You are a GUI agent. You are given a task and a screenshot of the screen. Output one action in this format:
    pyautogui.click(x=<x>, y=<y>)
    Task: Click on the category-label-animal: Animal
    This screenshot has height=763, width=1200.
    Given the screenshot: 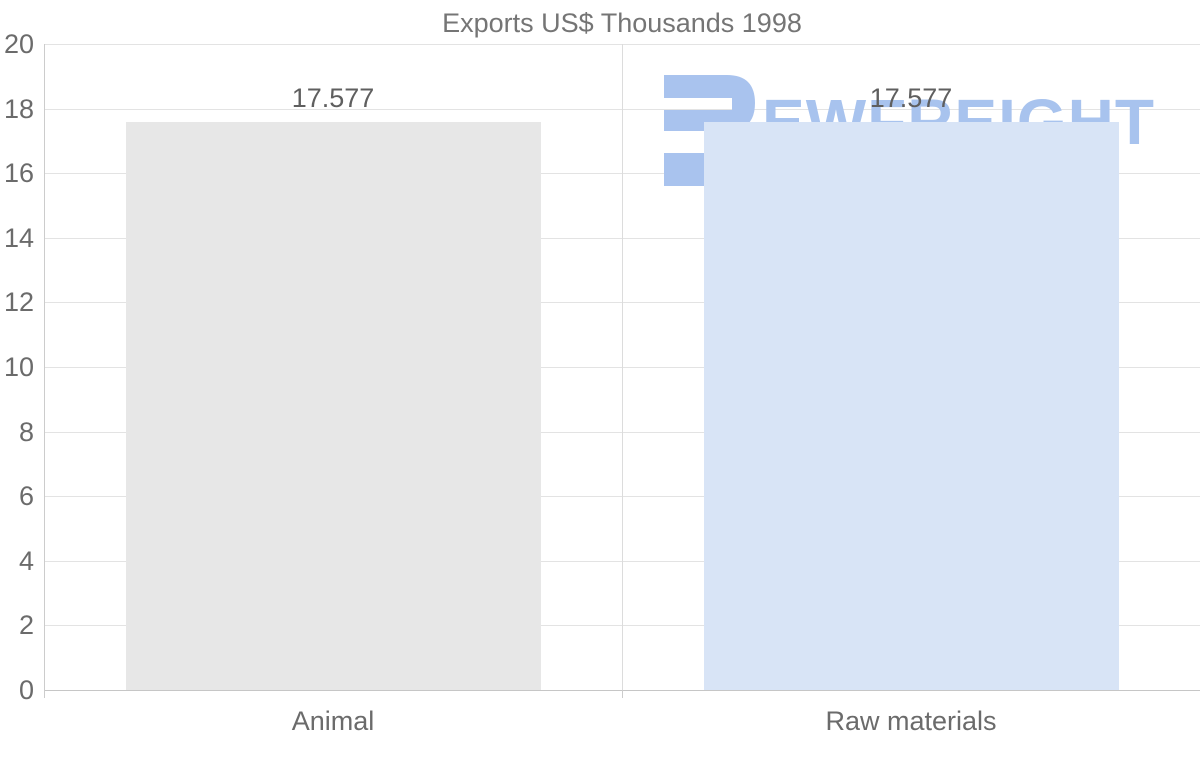 What is the action you would take?
    pyautogui.click(x=333, y=721)
    